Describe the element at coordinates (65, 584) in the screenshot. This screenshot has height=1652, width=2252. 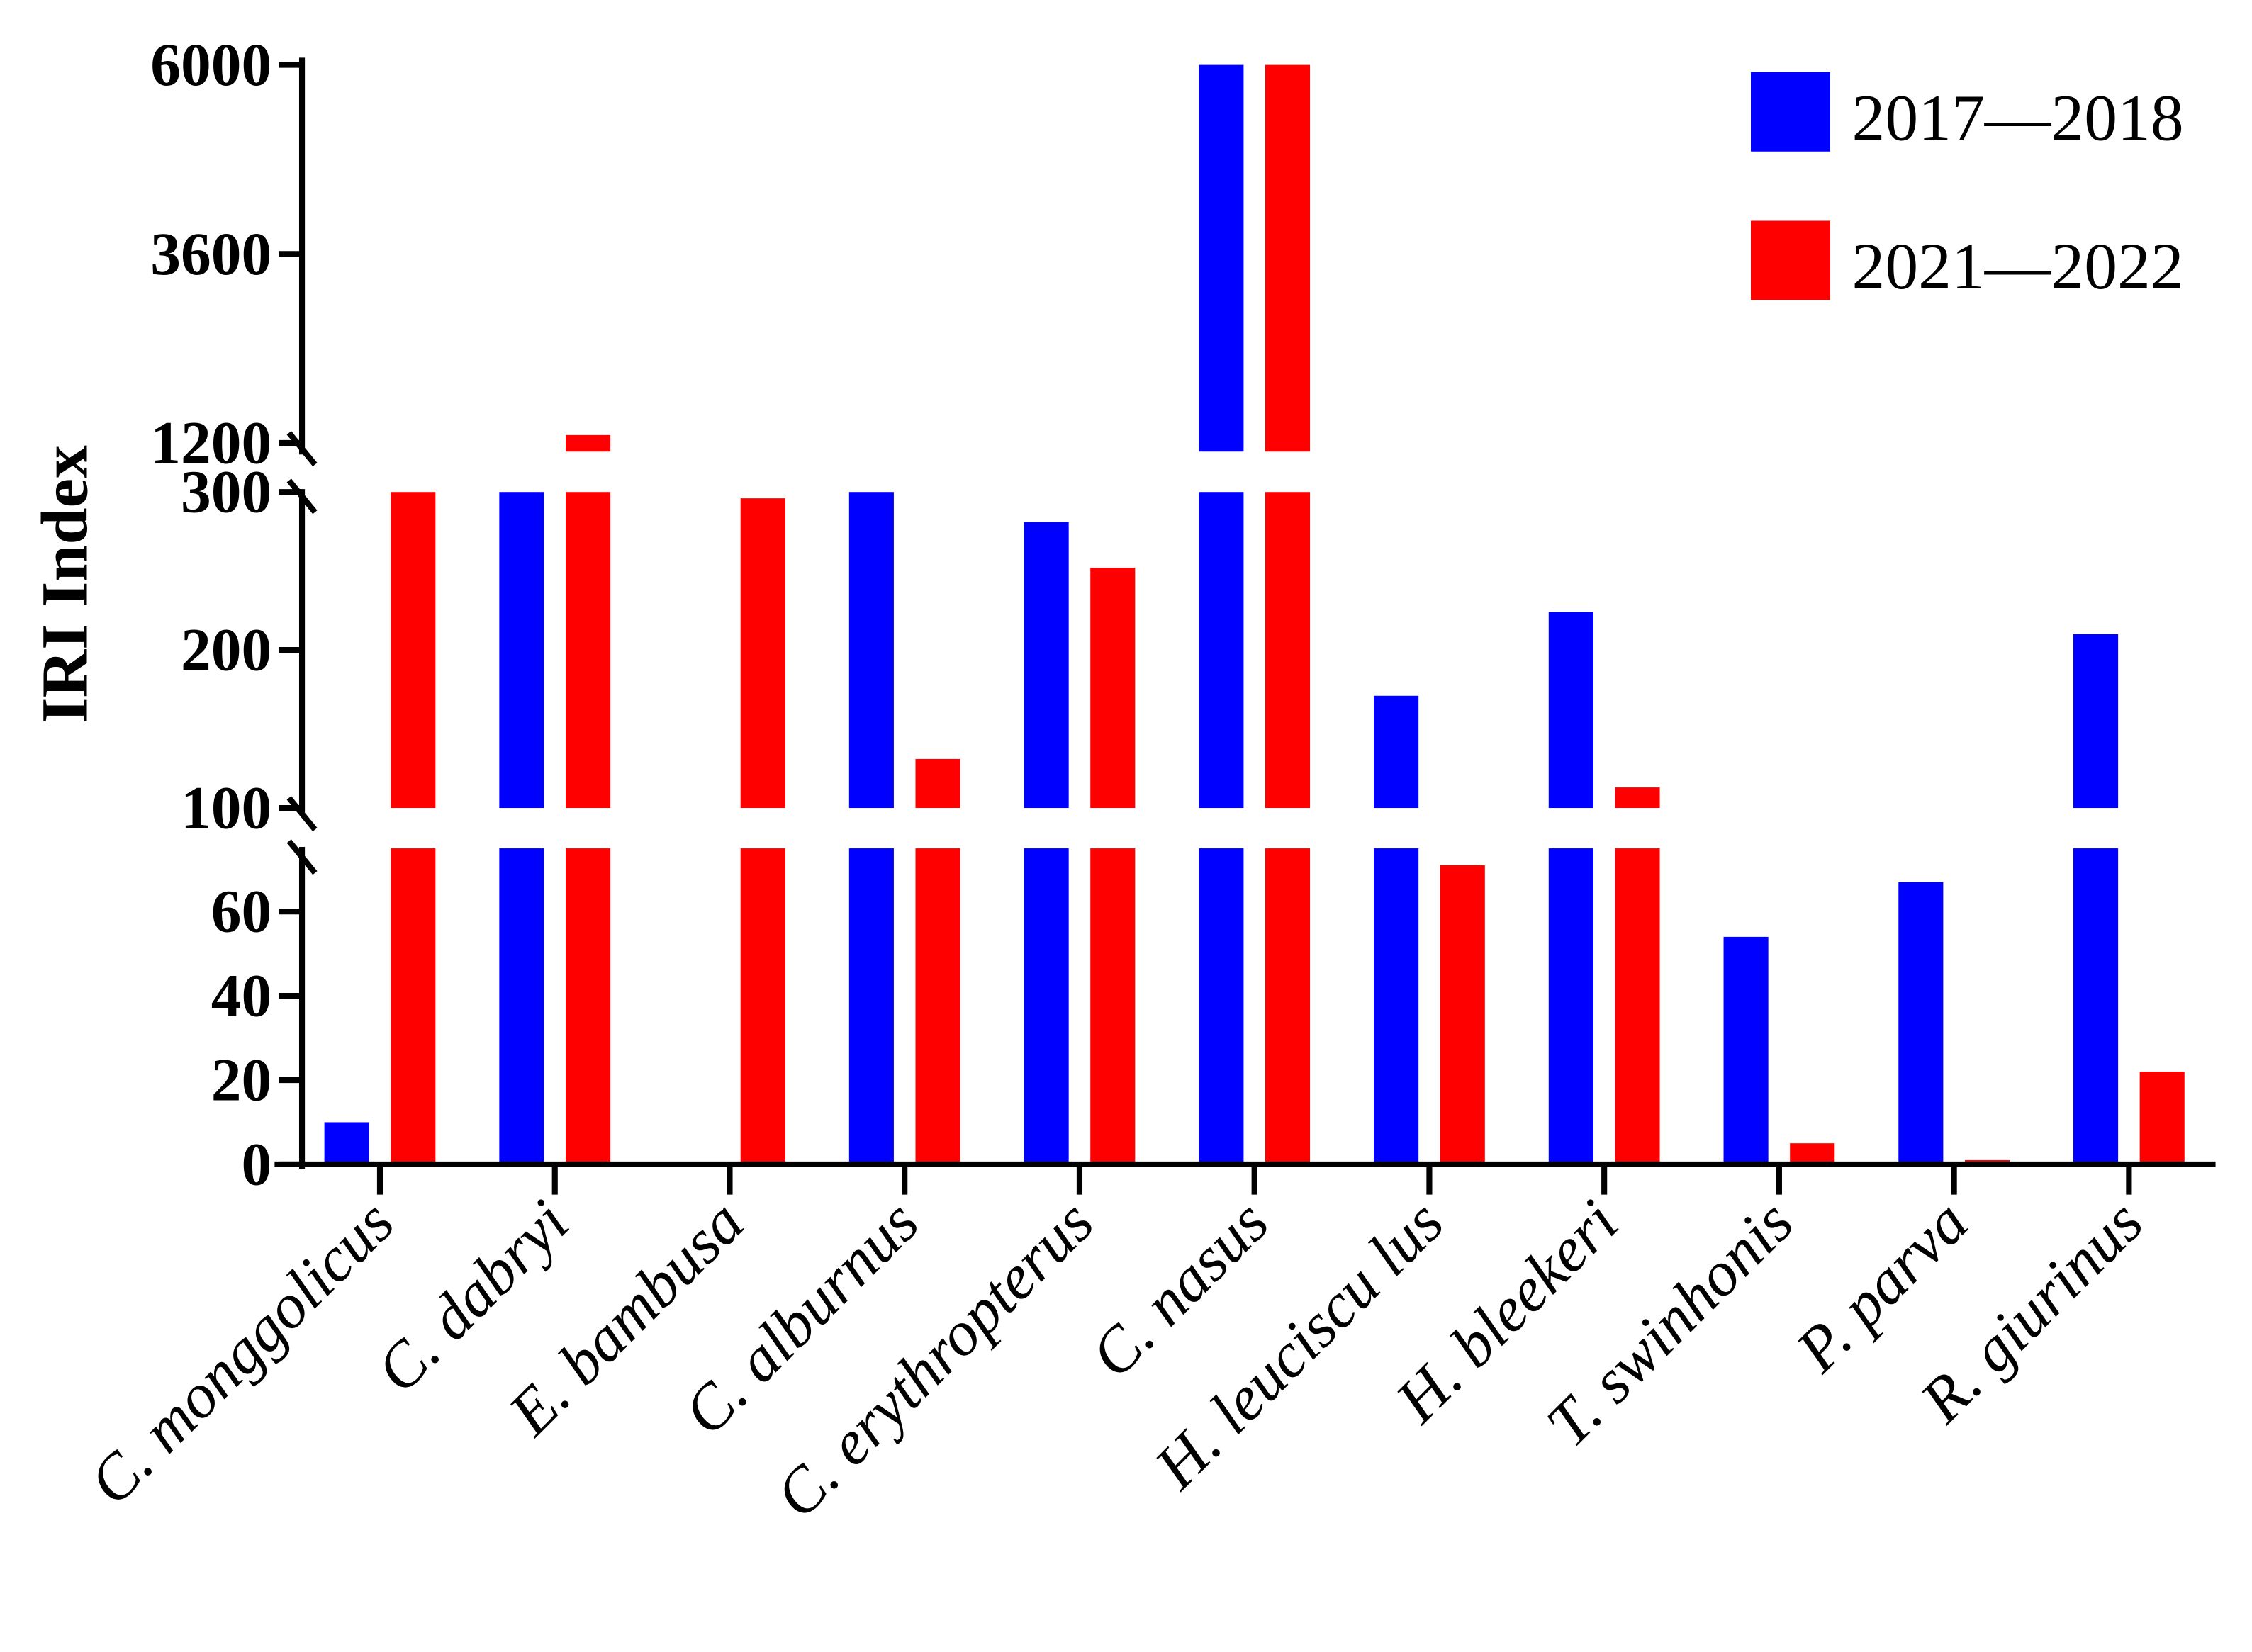
I see `y-axis-label: IRI Index` at that location.